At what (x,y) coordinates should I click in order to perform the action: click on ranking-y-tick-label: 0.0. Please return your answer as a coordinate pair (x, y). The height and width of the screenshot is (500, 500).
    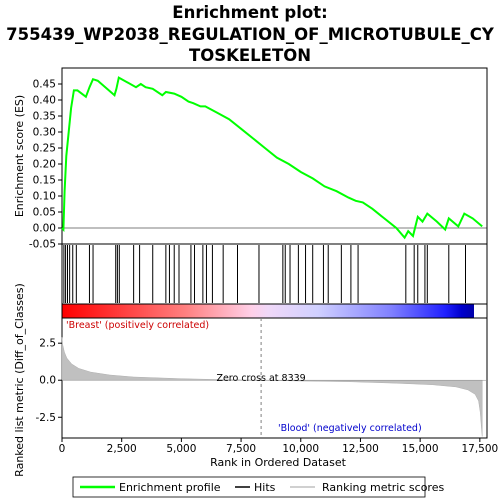
    Looking at the image, I should click on (47, 381).